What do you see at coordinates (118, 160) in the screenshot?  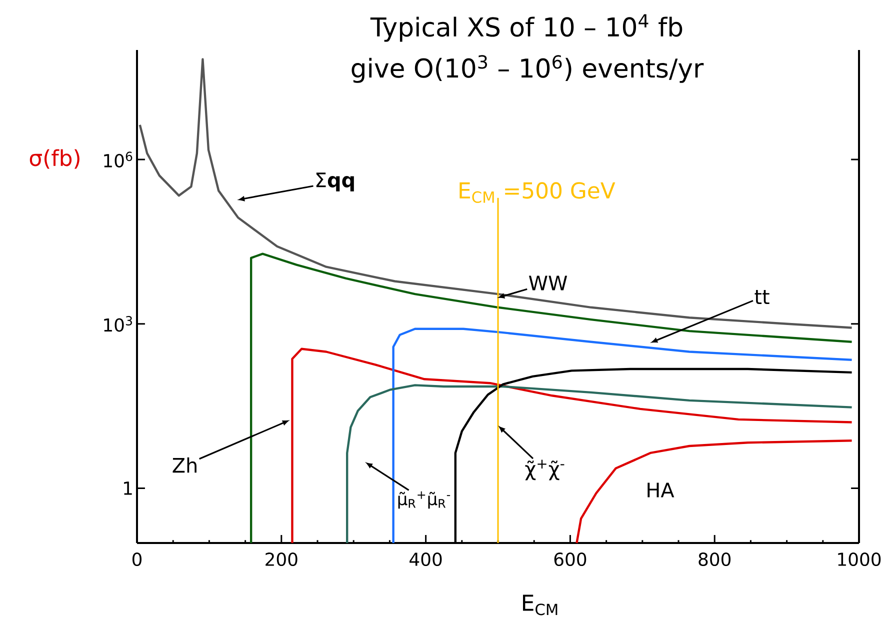 I see `y-tick-label: 10$^{6}$` at bounding box center [118, 160].